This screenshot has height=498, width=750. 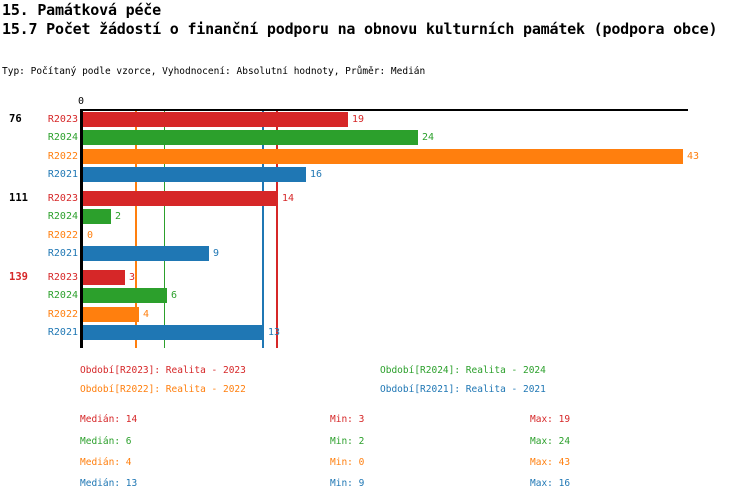 I want to click on stat-min: Min: 2, so click(x=347, y=441).